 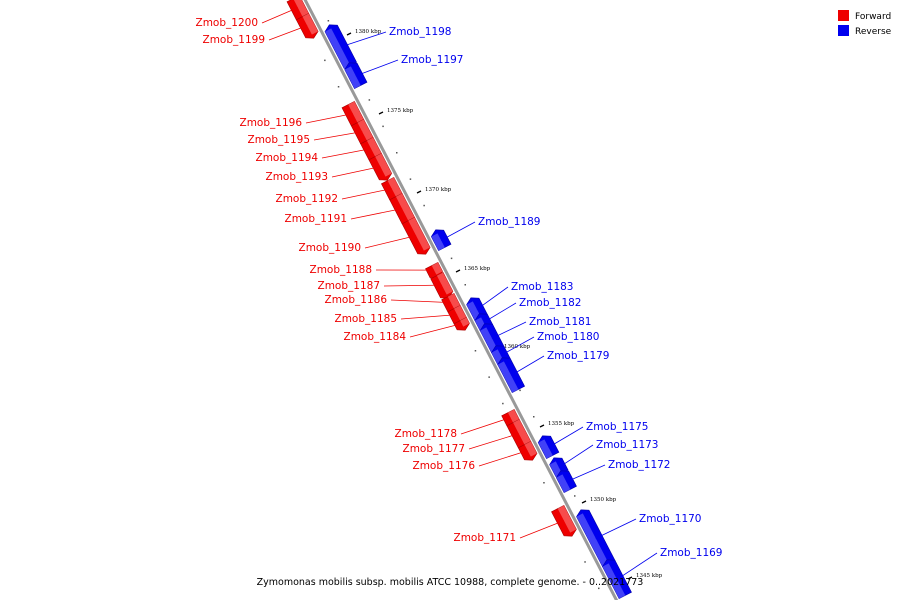 I want to click on gene-label: Zmob_1193, so click(x=297, y=177).